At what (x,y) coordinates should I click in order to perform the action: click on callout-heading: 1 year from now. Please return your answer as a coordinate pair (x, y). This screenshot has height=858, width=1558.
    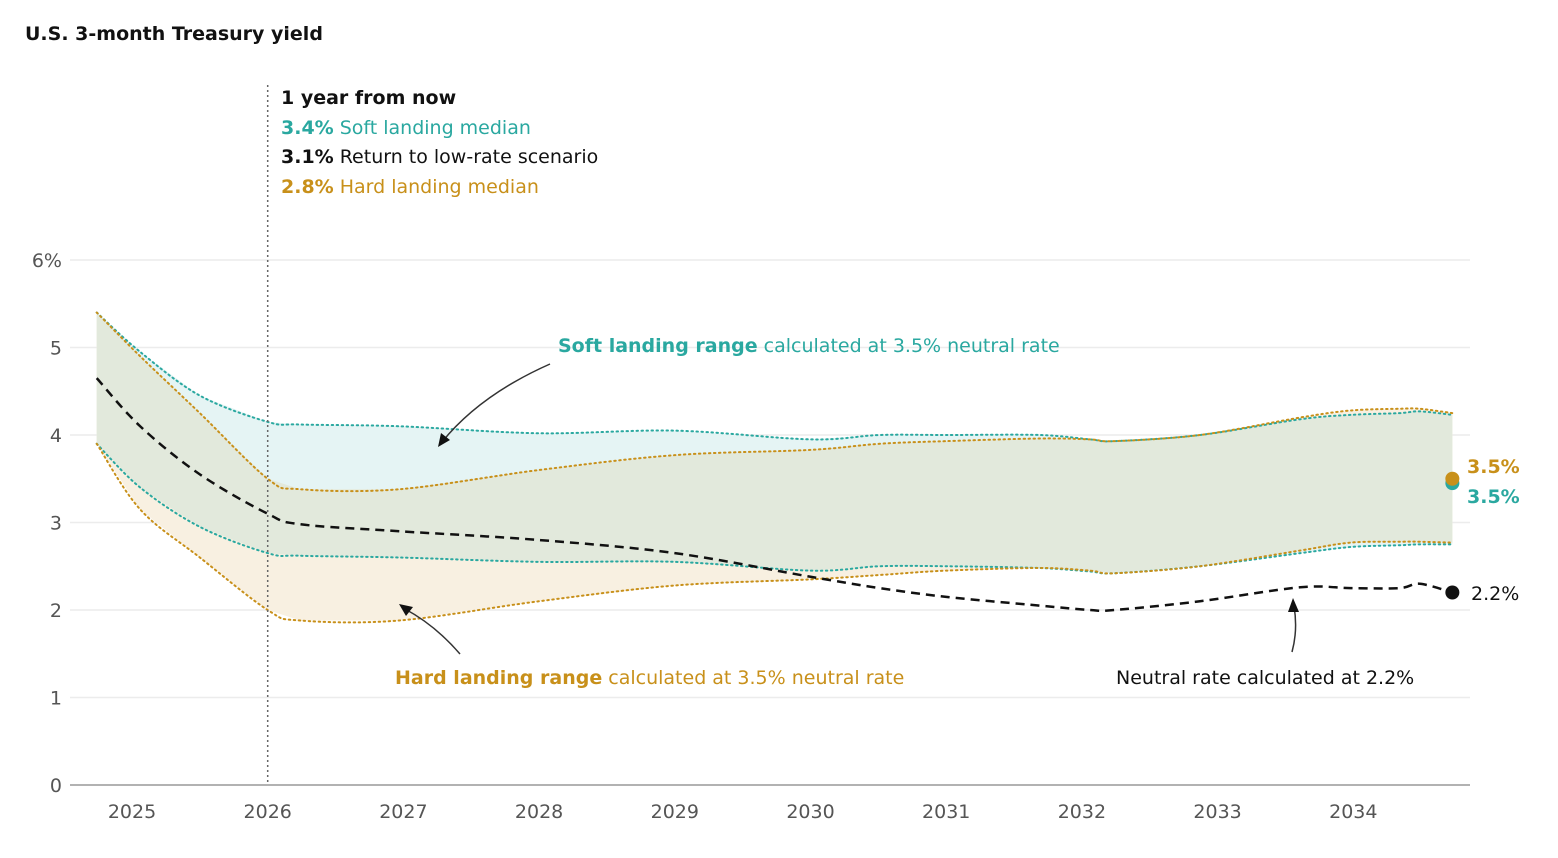
    Looking at the image, I should click on (368, 98).